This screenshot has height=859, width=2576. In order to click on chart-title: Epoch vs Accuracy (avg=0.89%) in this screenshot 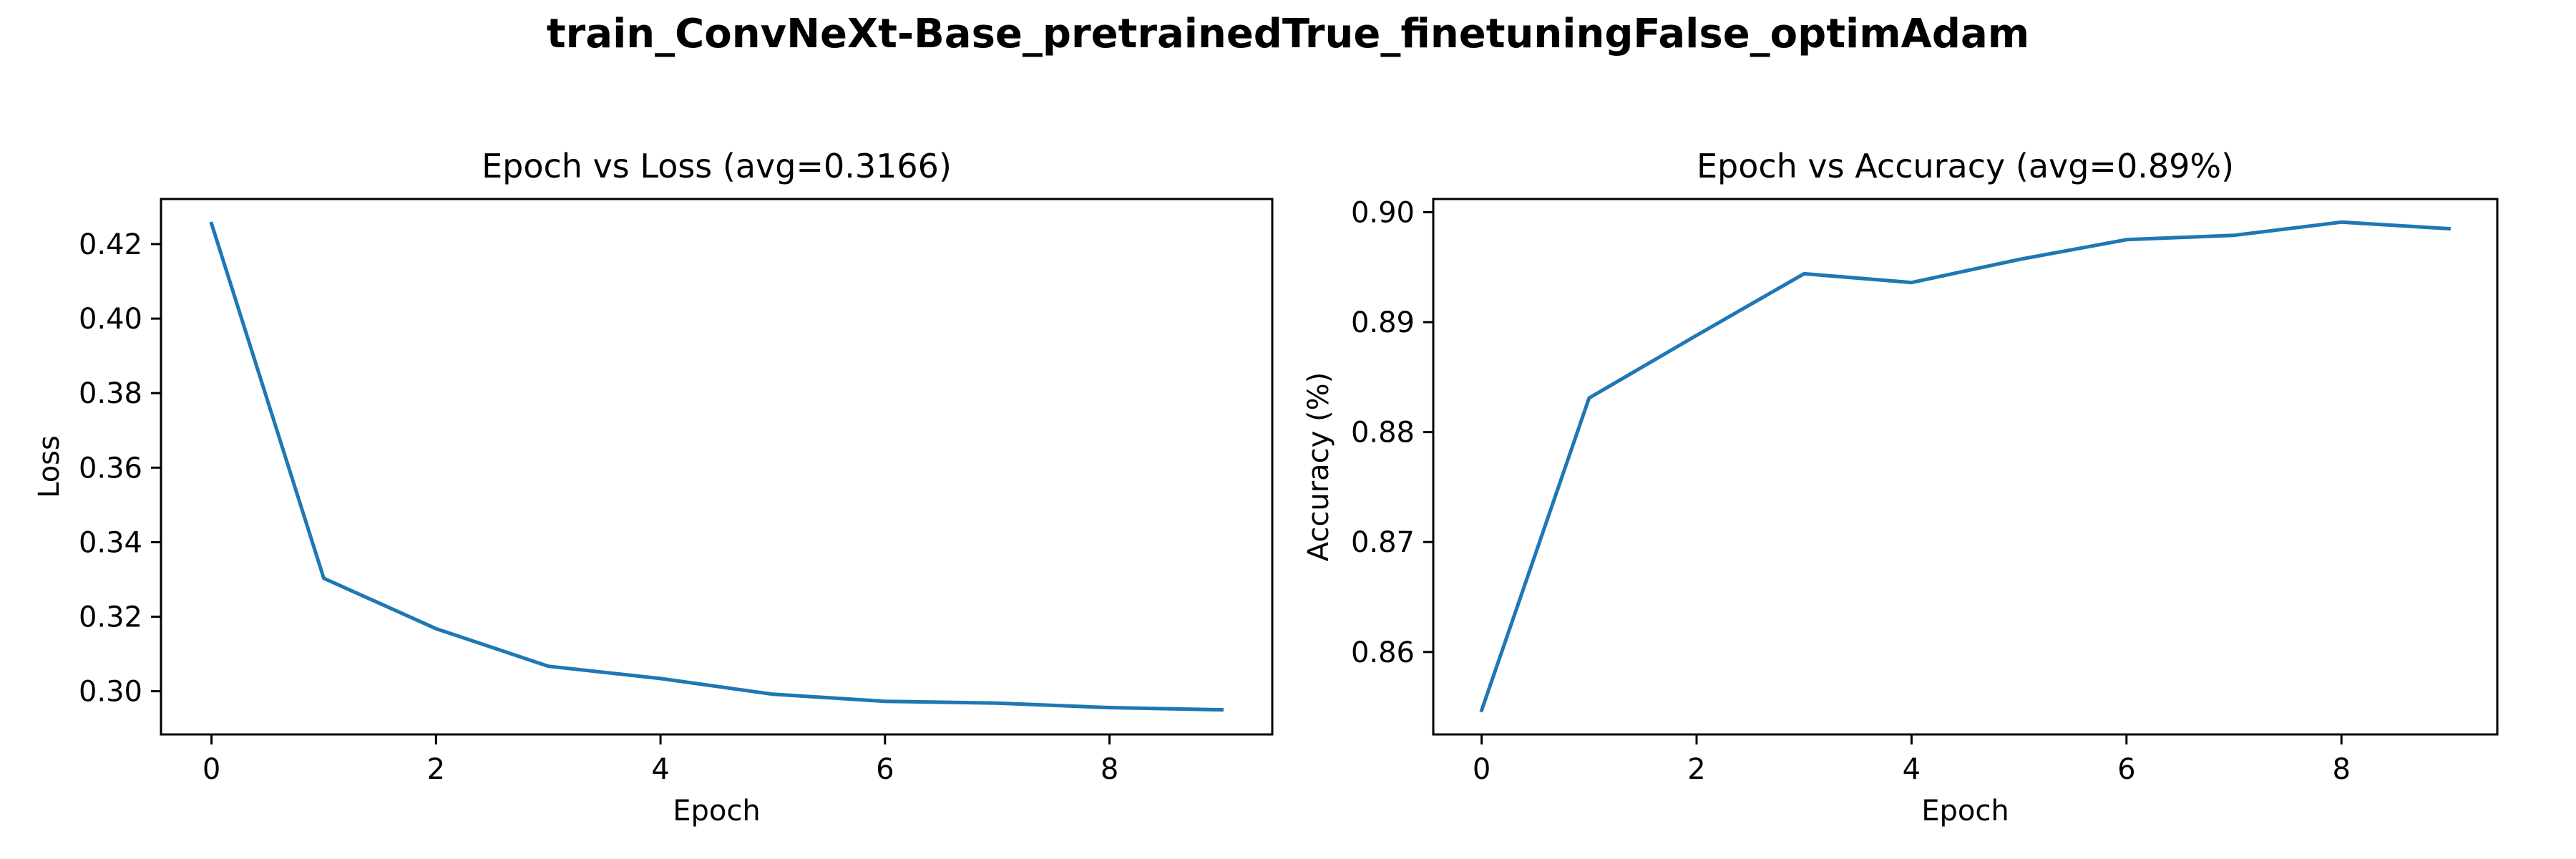, I will do `click(1965, 166)`.